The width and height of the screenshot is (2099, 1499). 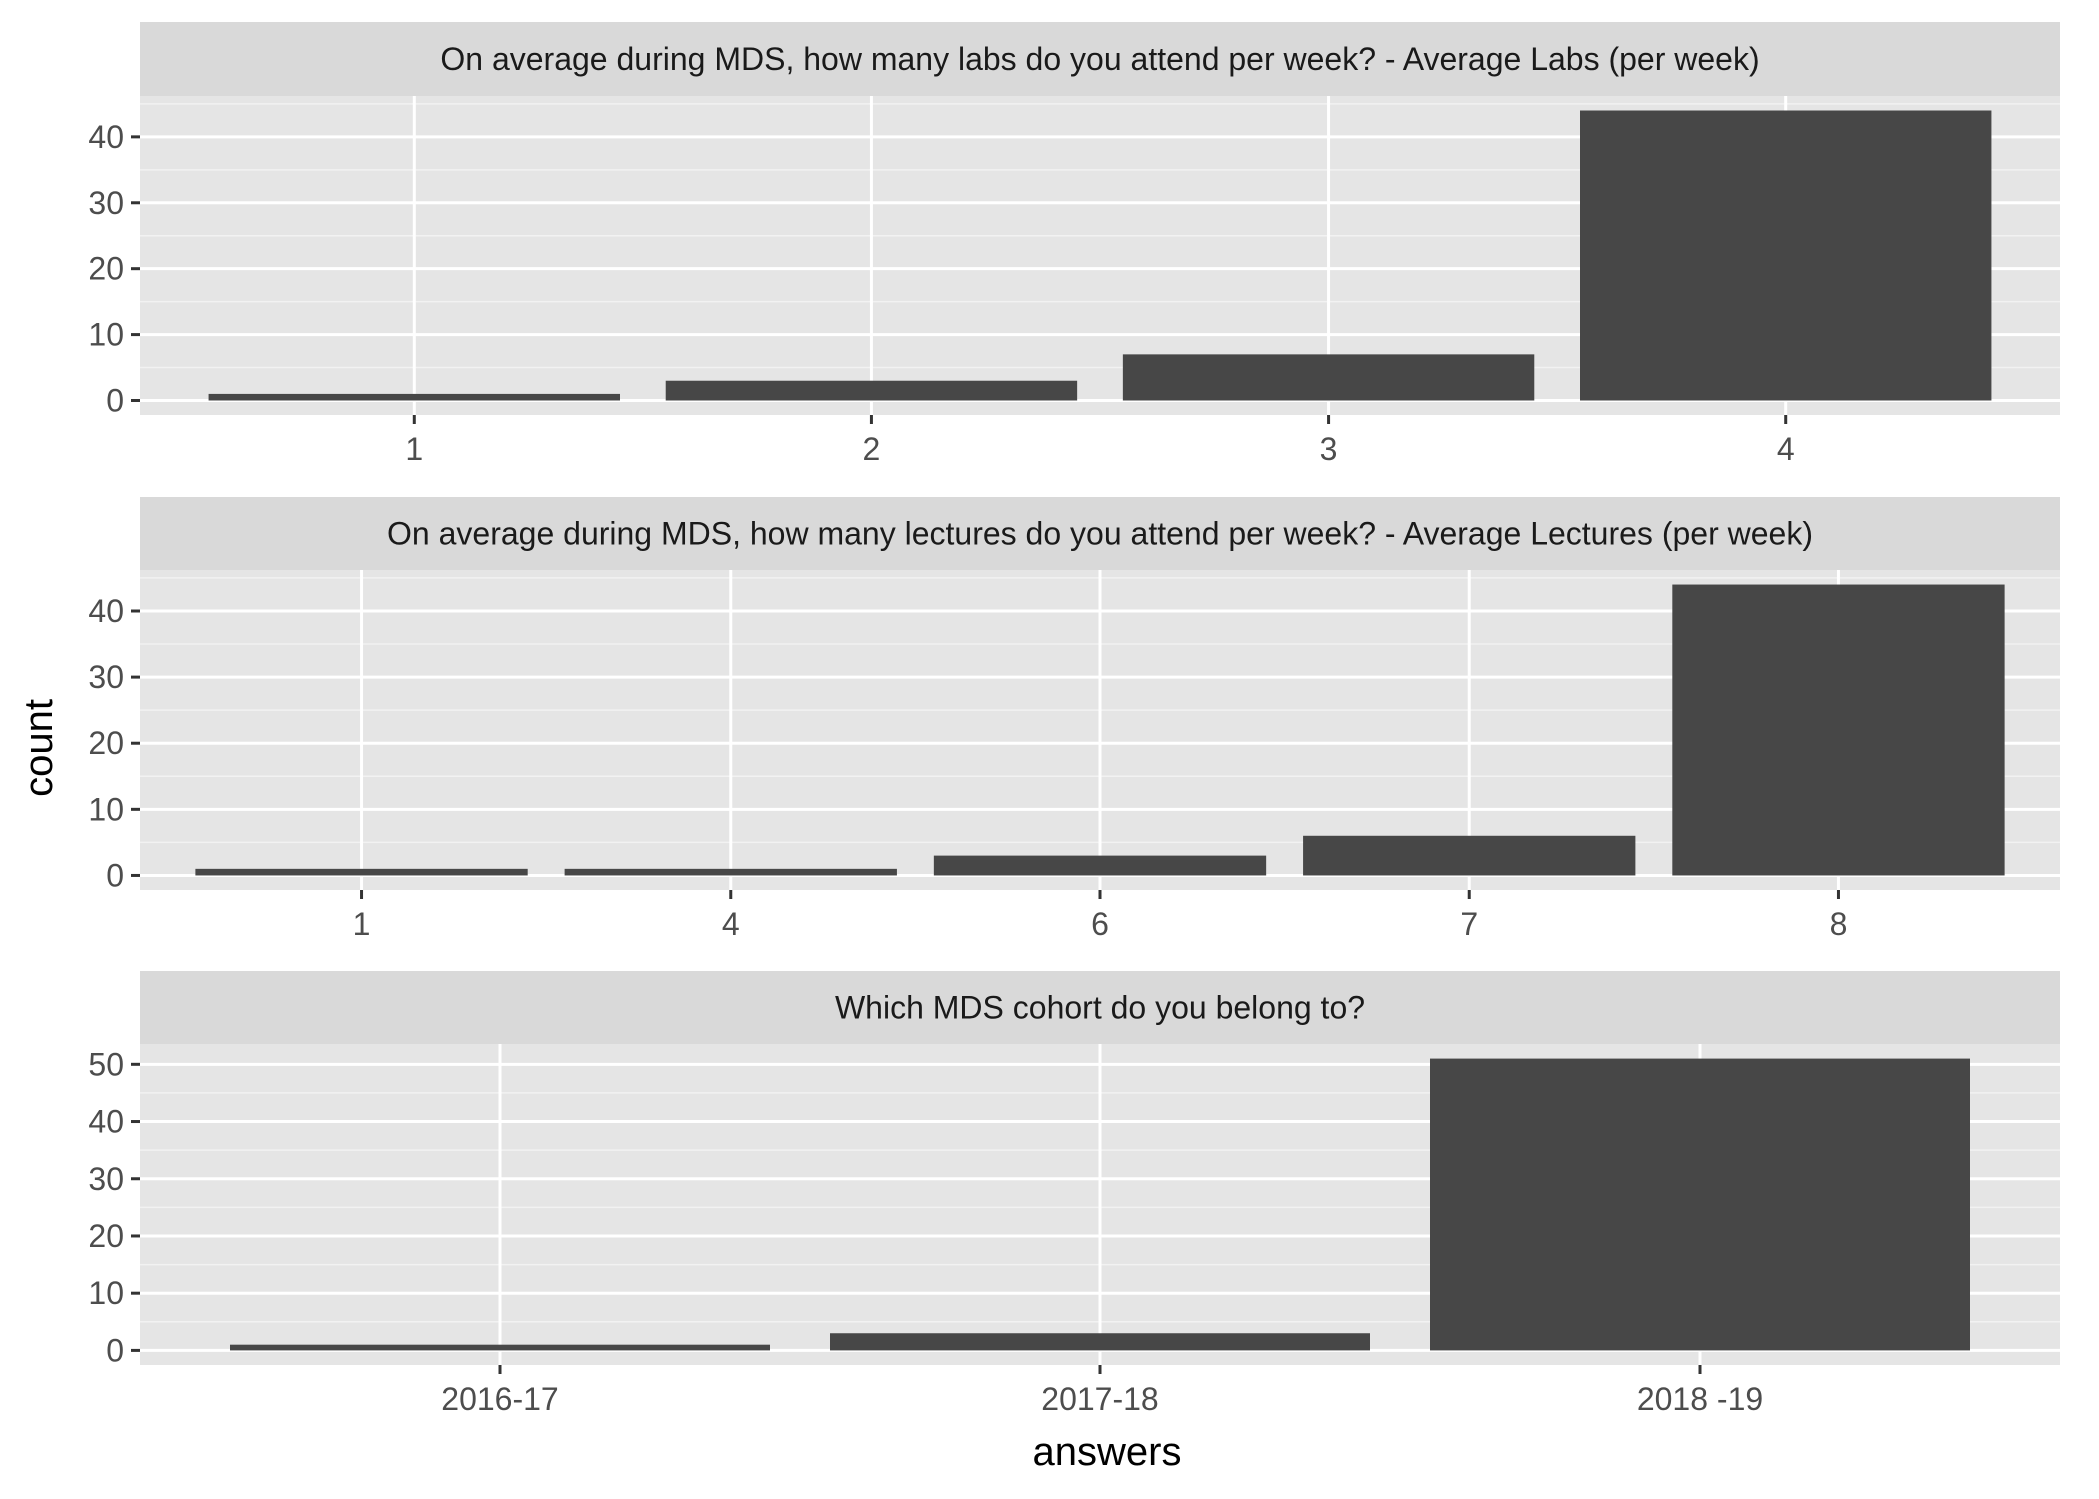 What do you see at coordinates (1099, 1399) in the screenshot?
I see `x-tick-label: 2017-18` at bounding box center [1099, 1399].